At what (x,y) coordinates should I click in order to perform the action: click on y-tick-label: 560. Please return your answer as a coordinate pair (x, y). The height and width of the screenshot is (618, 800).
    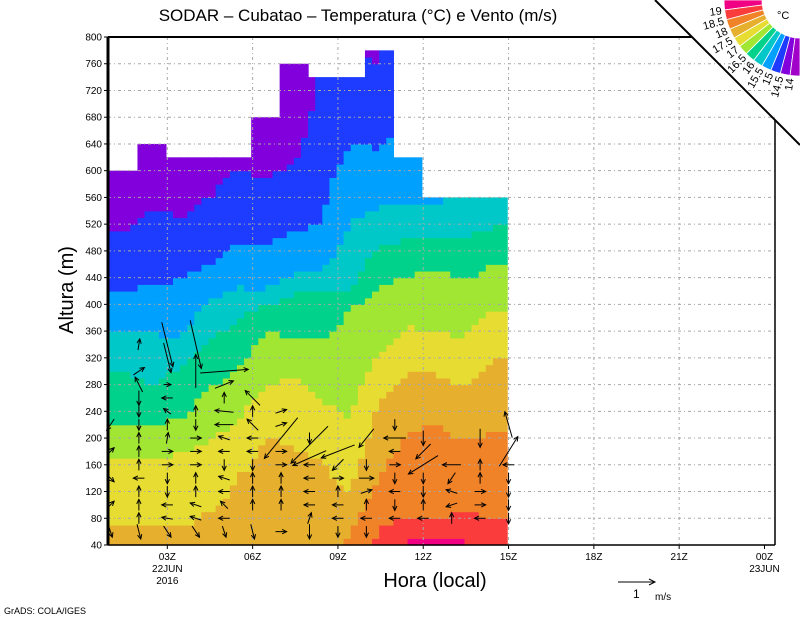
    Looking at the image, I should click on (93, 198).